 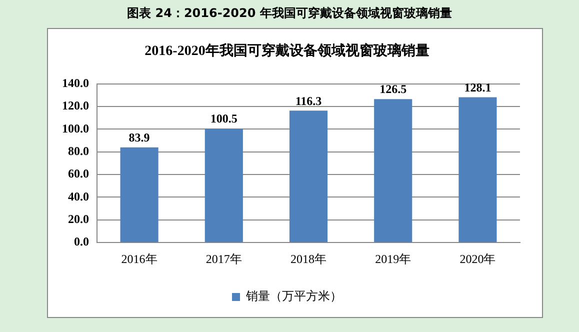 What do you see at coordinates (287, 51) in the screenshot?
I see `chart-title: 2016-2020年我国可穿戴设备领域视窗玻璃销量` at bounding box center [287, 51].